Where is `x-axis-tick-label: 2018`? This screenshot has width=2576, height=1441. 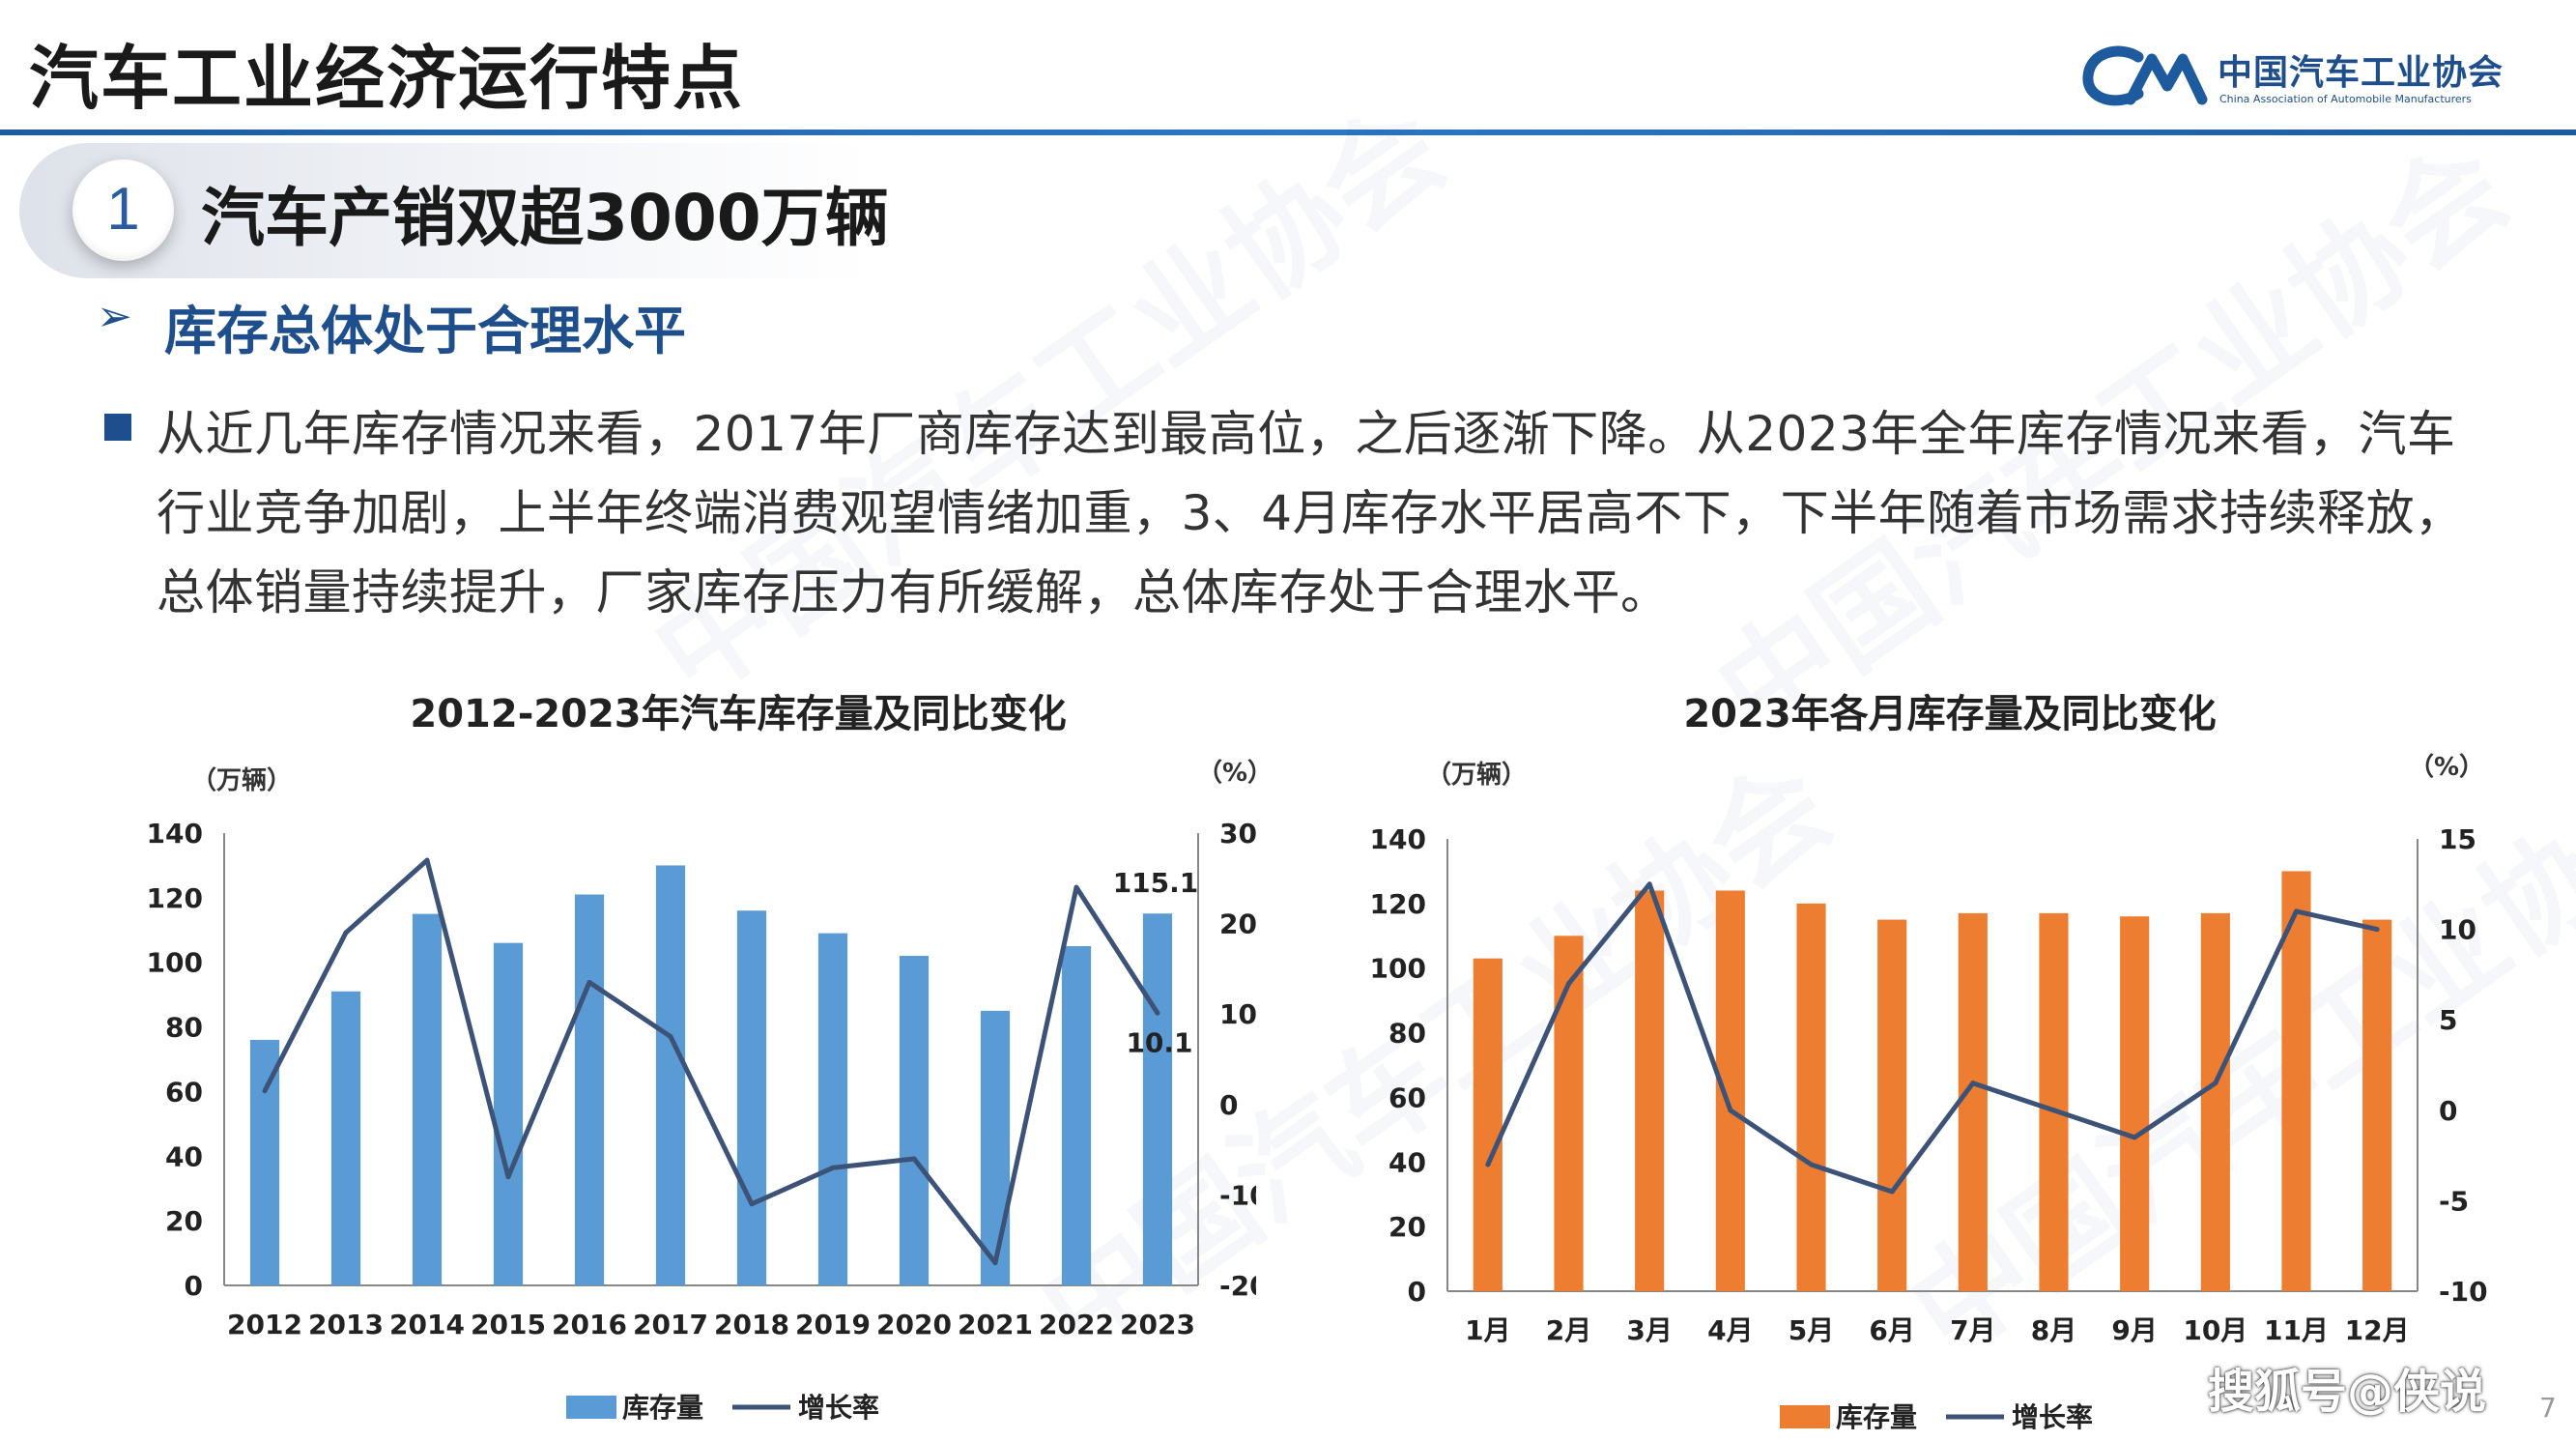
x-axis-tick-label: 2018 is located at coordinates (752, 1324).